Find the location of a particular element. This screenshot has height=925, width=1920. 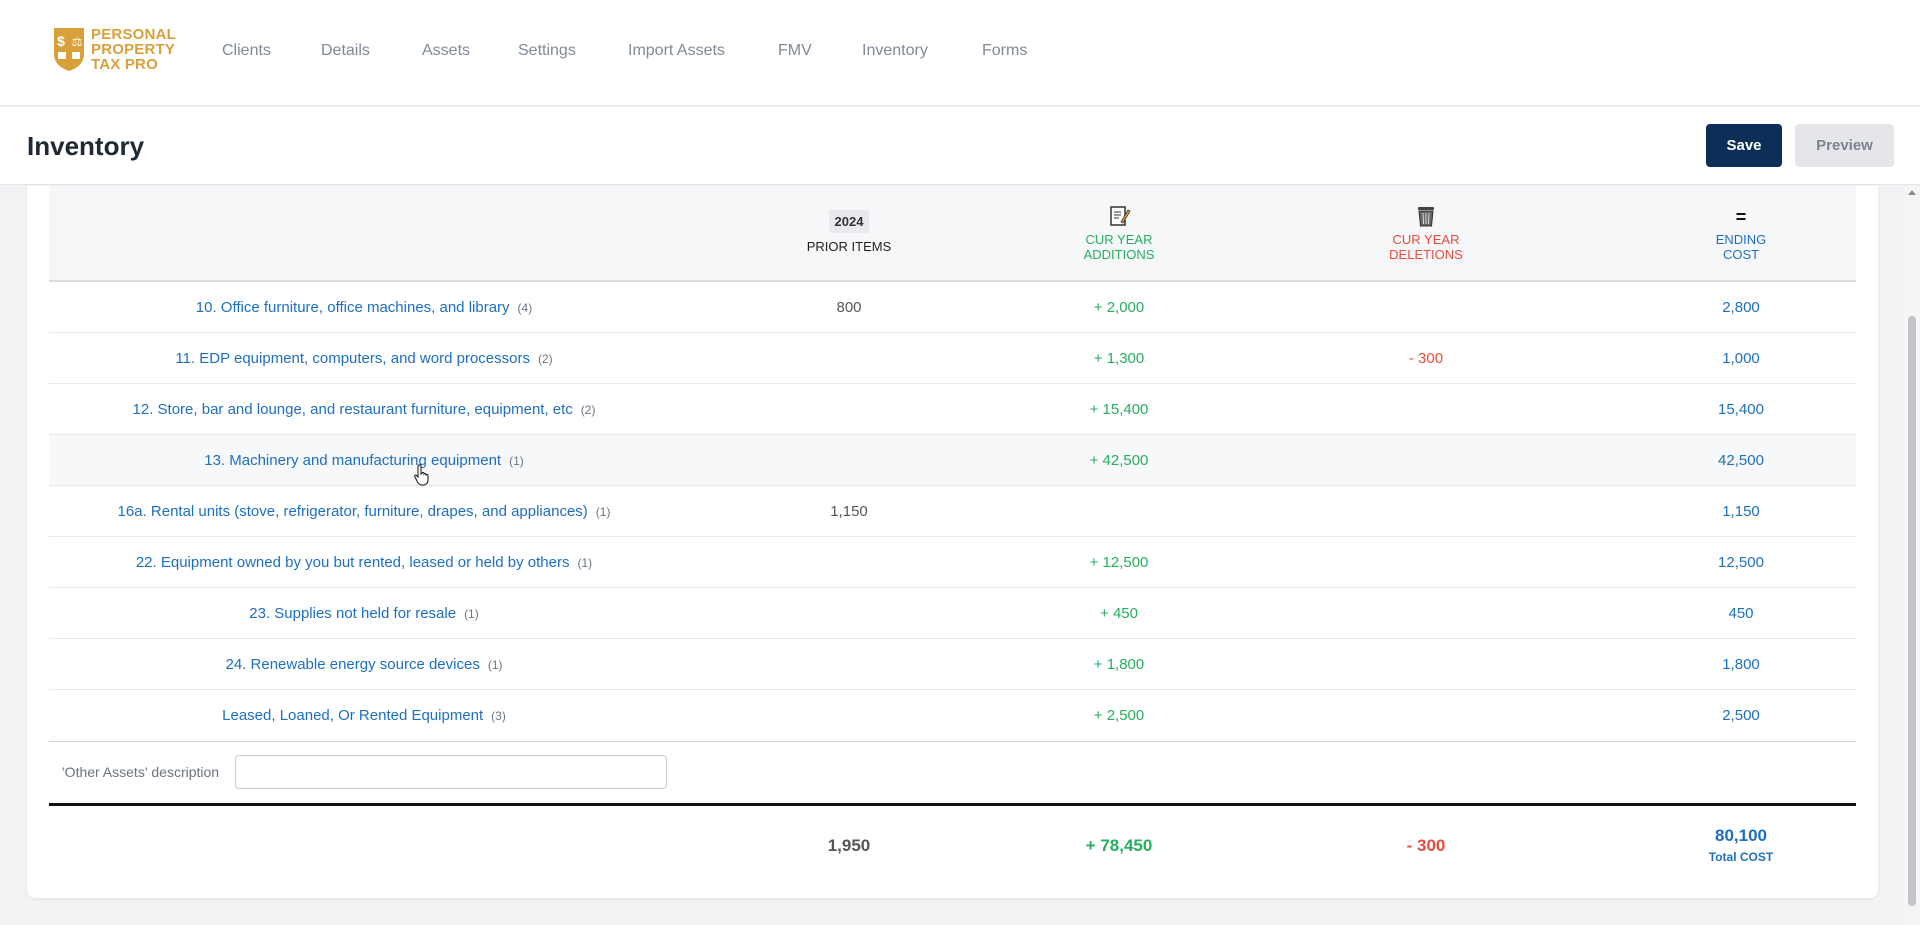

additions-label-1: CUR YEAR is located at coordinates (1119, 239).